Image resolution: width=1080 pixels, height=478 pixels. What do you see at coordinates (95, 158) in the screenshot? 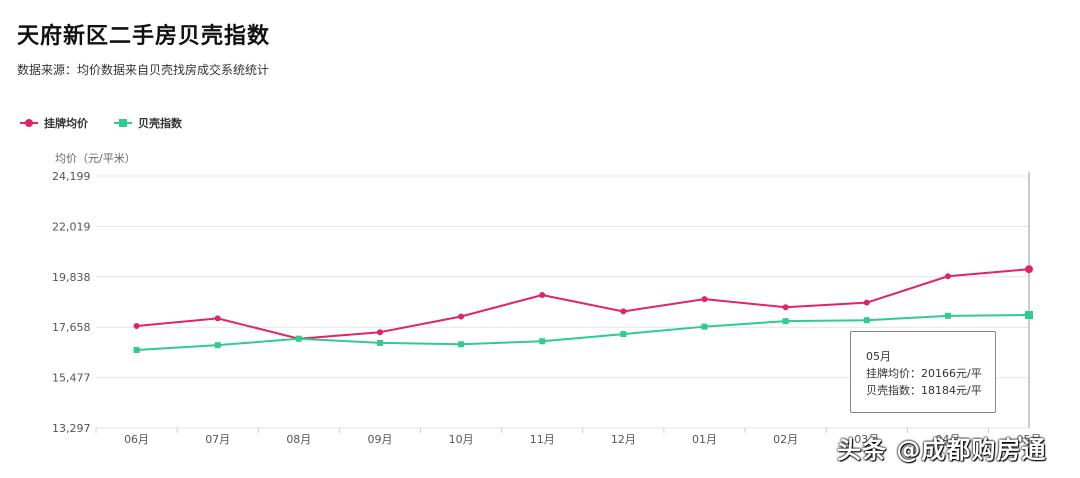
I see `y-axis-label: 均价（元/平米）` at bounding box center [95, 158].